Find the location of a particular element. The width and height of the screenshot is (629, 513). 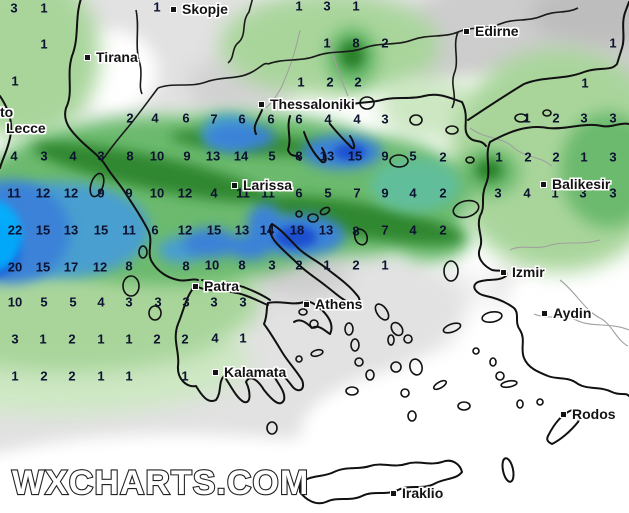

city-name: Lecce is located at coordinates (26, 128).